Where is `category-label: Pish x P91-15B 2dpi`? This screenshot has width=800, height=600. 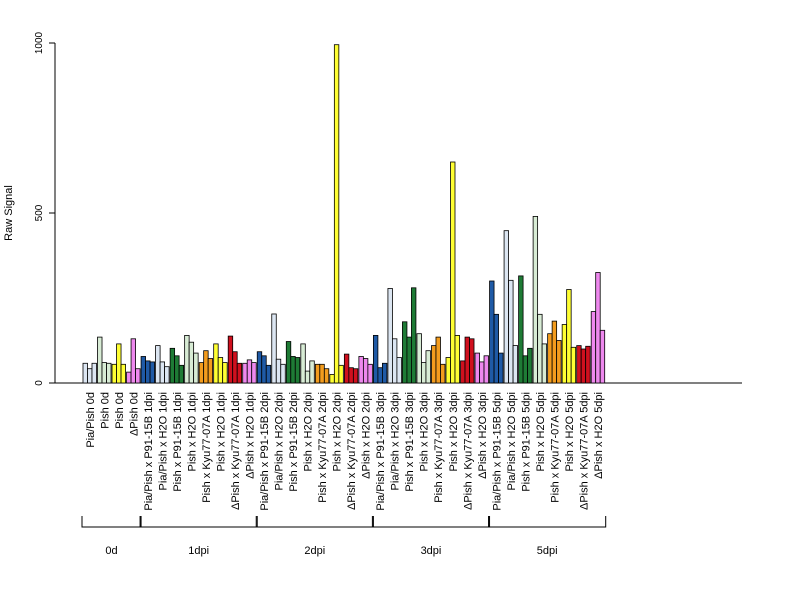 category-label: Pish x P91-15B 2dpi is located at coordinates (294, 442).